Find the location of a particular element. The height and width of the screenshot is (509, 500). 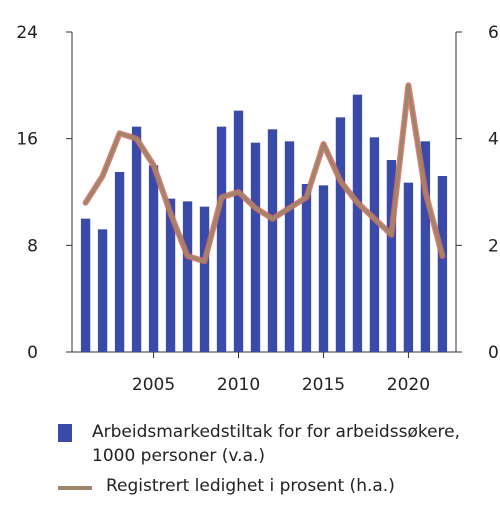

x-tick-label: 2005 is located at coordinates (153, 385).